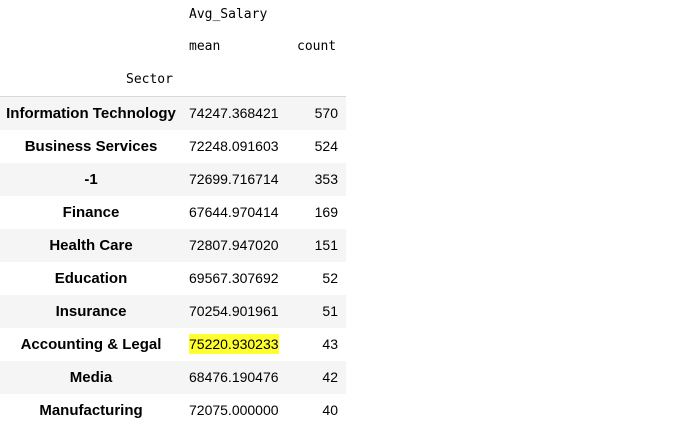  I want to click on header-row-stats: mean count, so click(173, 46).